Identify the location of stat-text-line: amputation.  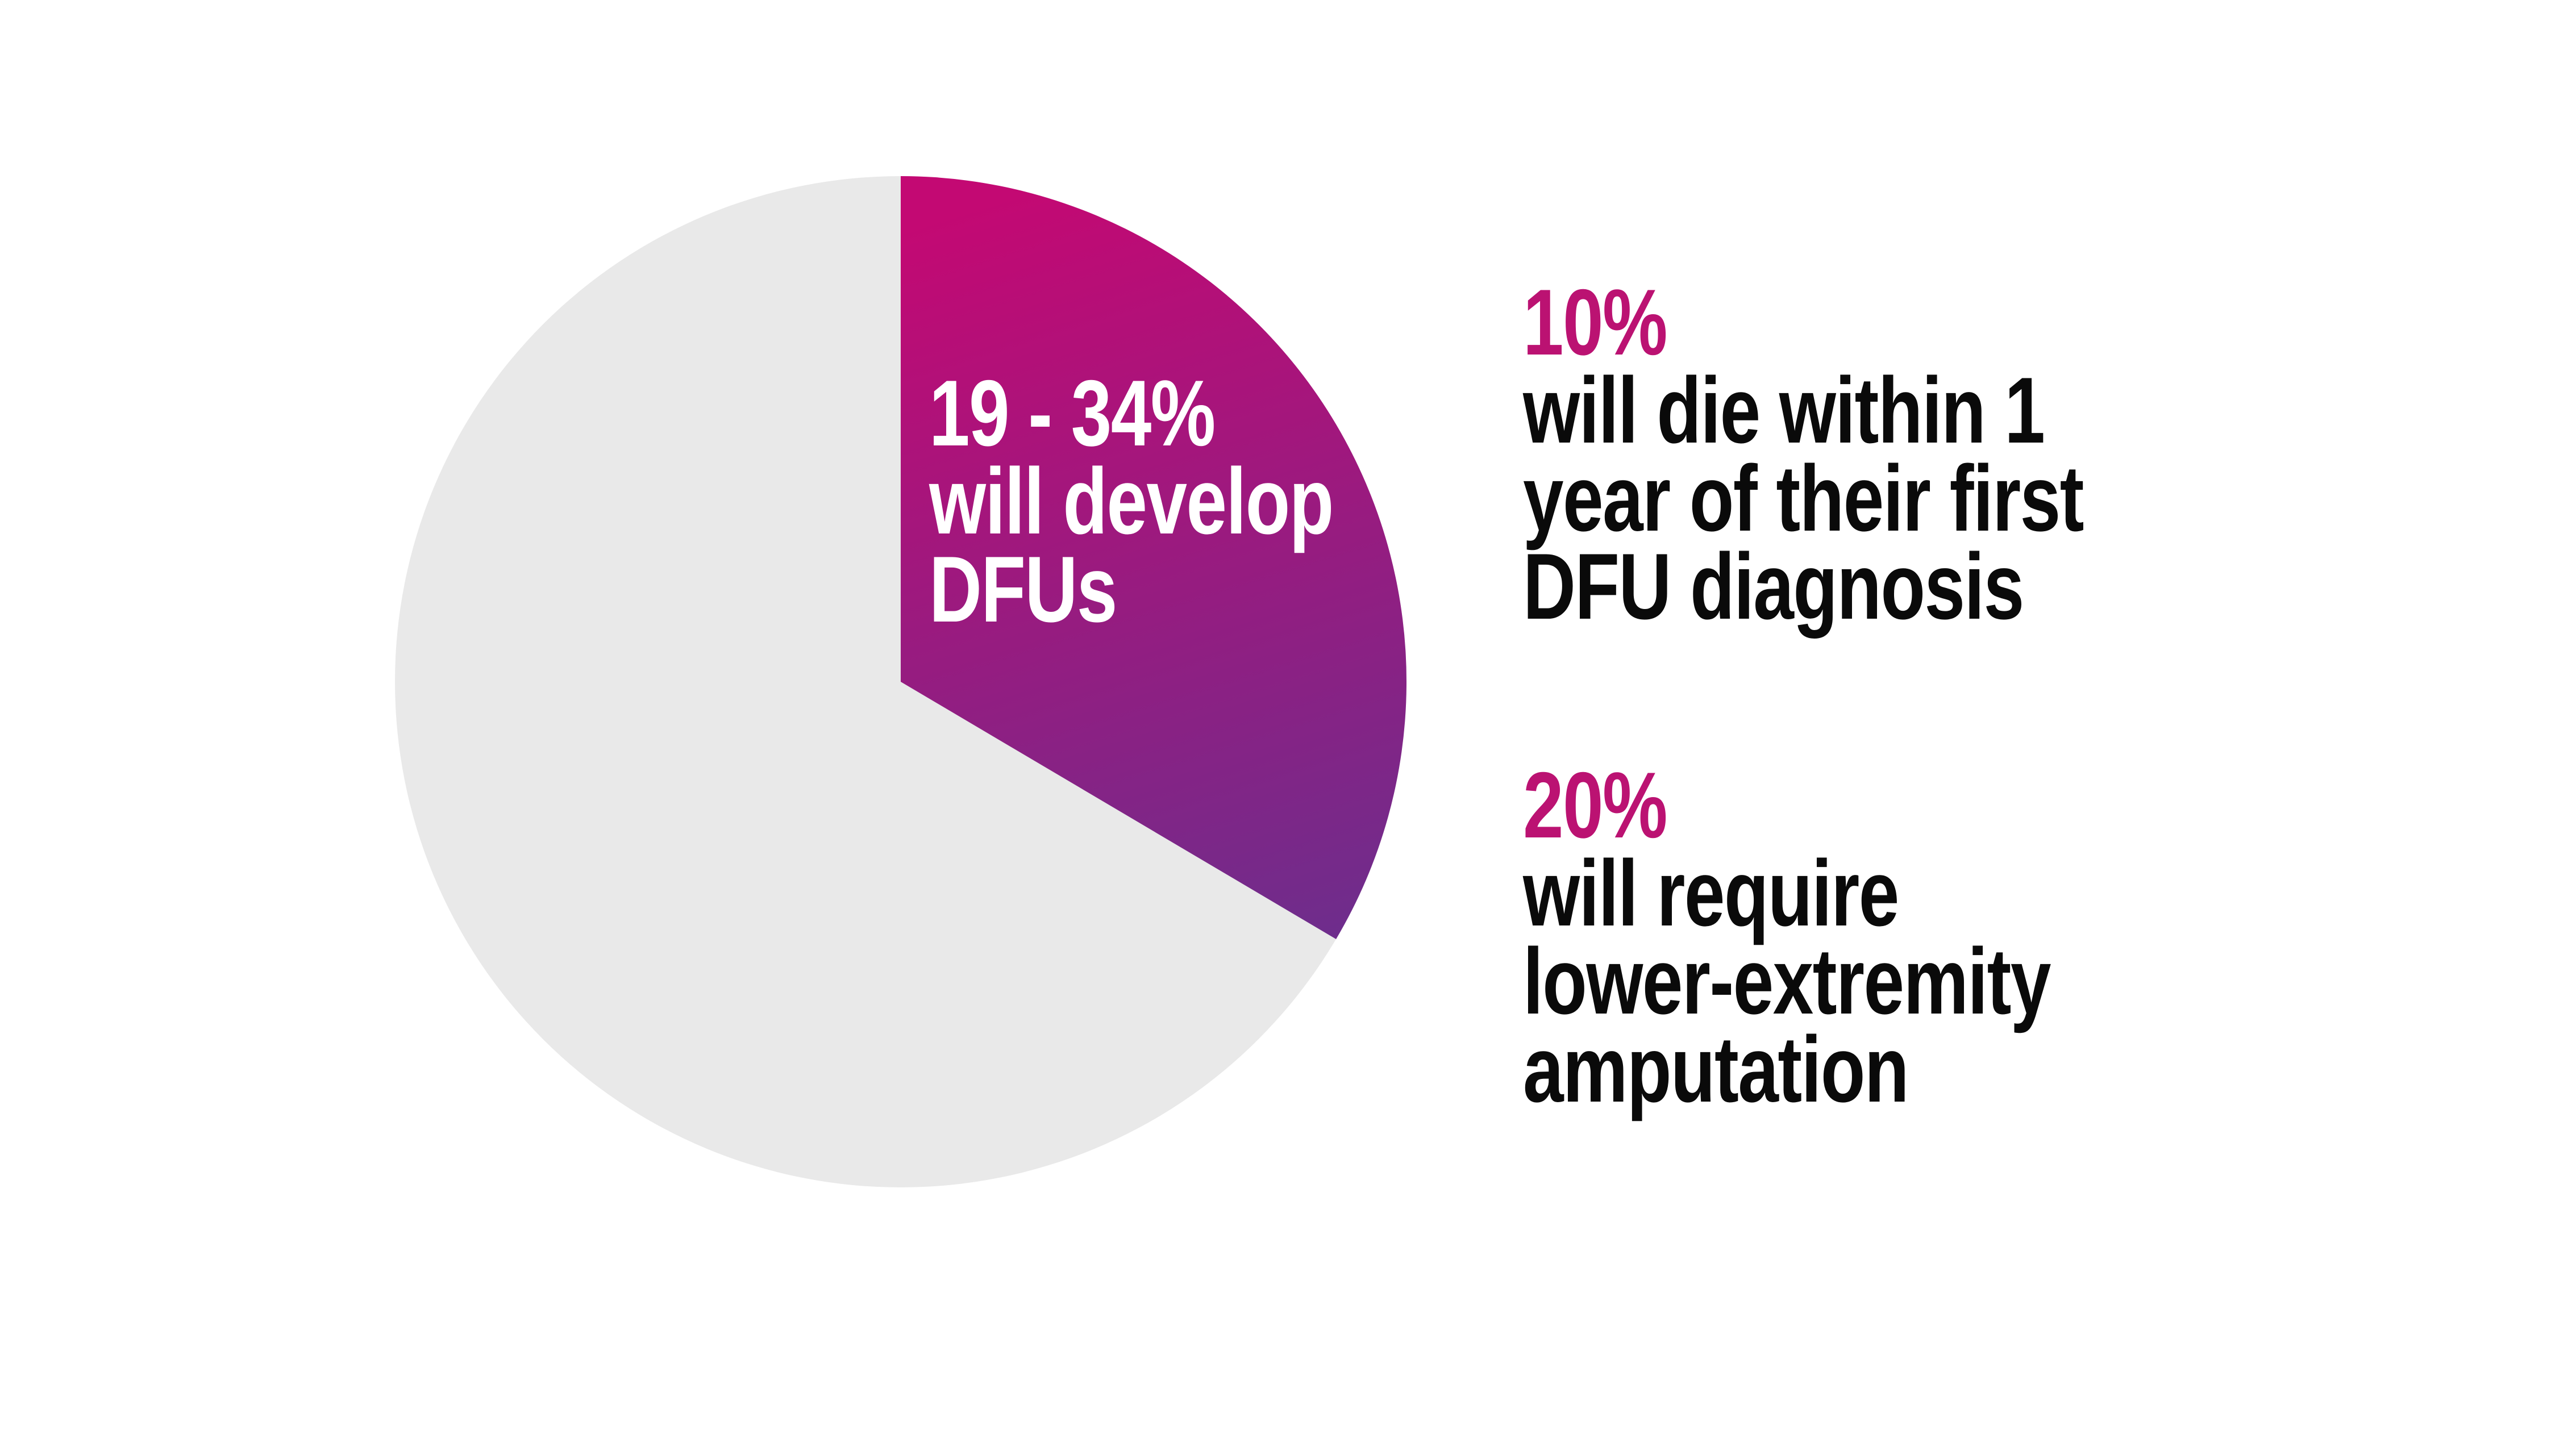
(1716, 1069).